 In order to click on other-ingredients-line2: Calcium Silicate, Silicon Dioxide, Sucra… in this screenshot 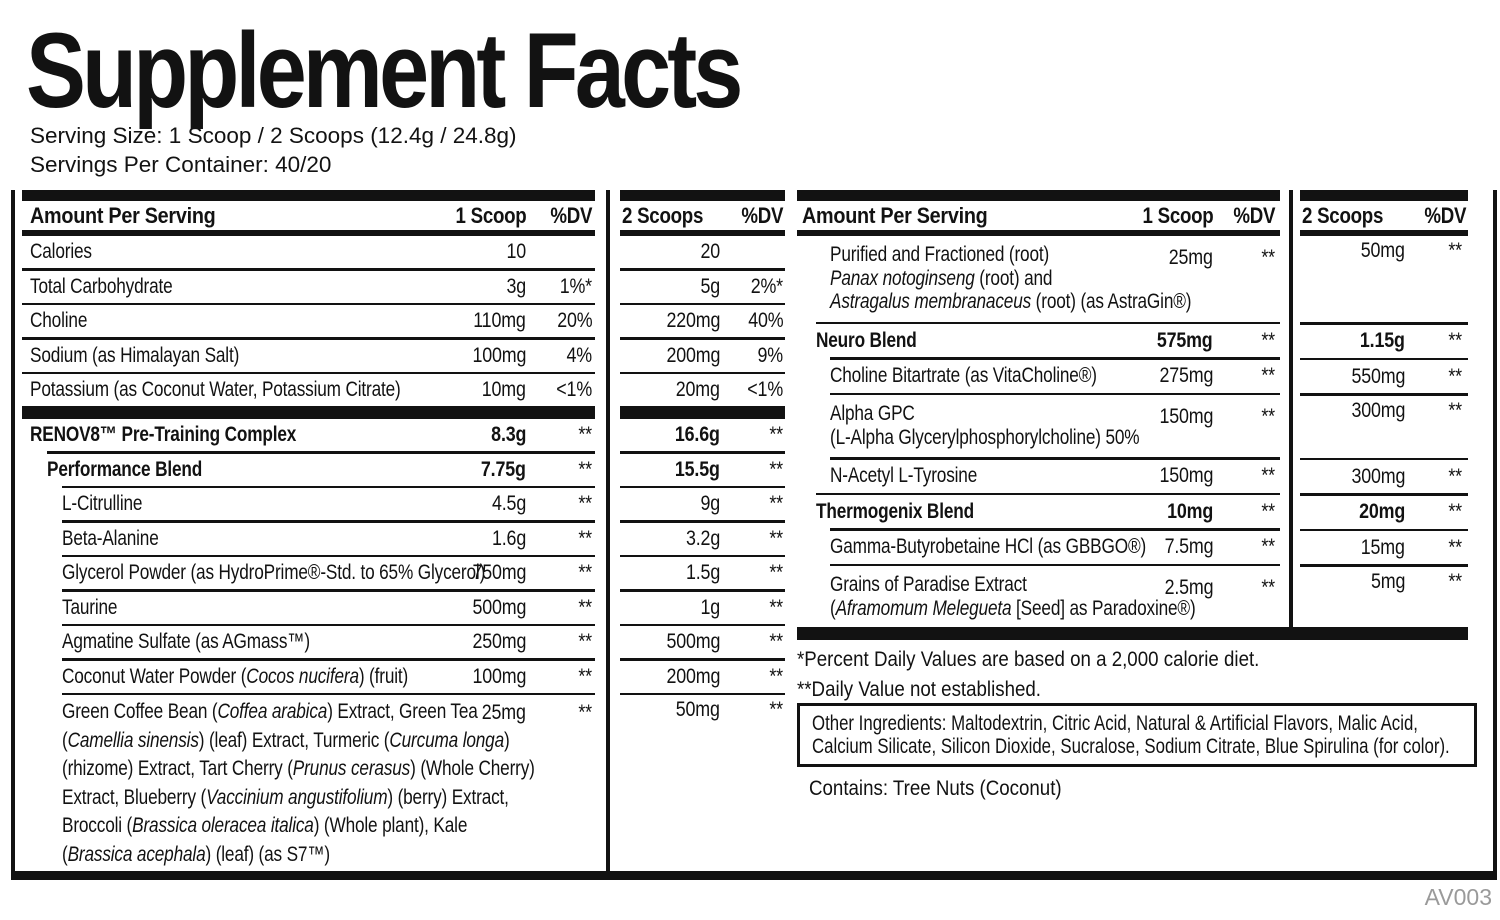, I will do `click(1131, 746)`.